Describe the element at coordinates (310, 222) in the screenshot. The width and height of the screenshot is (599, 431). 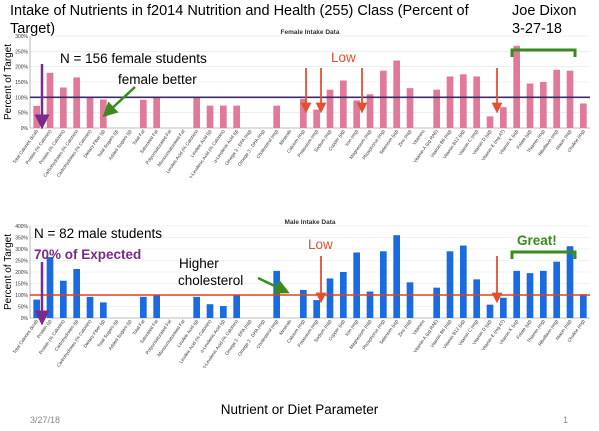
I see `male-chart-title: Male Intake Data` at that location.